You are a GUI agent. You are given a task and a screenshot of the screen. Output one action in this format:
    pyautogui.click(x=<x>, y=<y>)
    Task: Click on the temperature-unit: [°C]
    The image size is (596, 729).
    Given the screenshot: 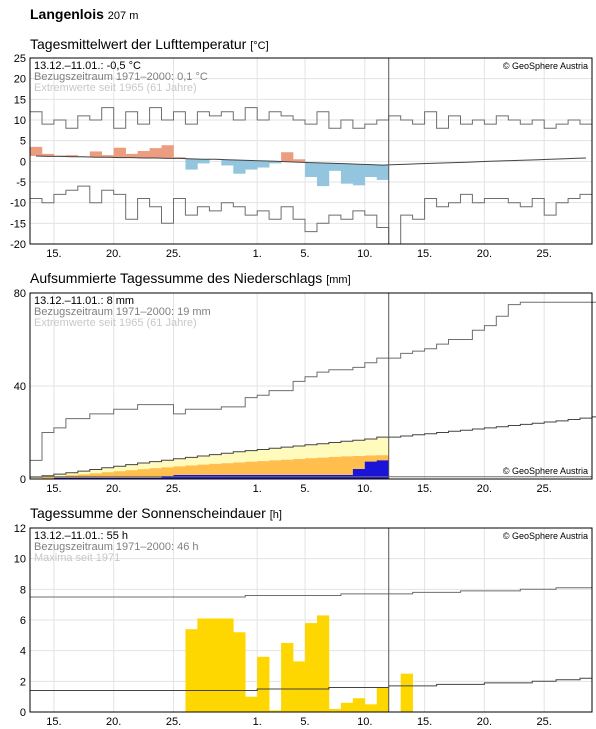 What is the action you would take?
    pyautogui.click(x=259, y=46)
    